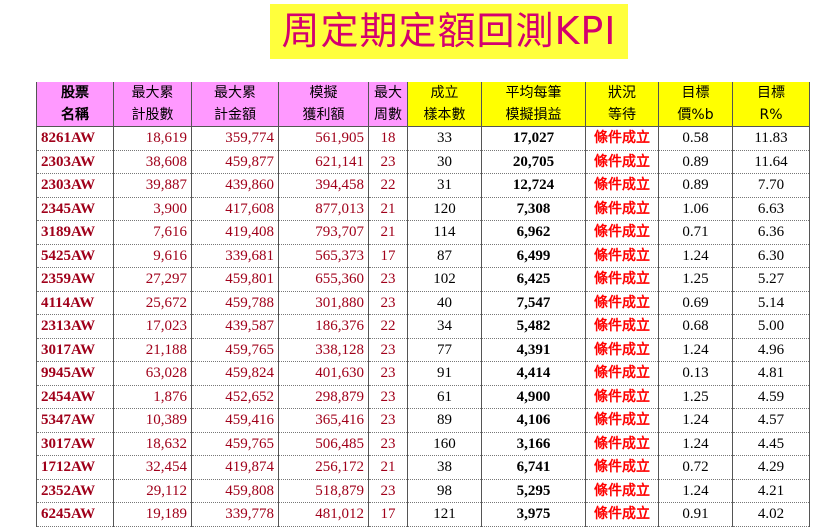 This screenshot has width=833, height=527. What do you see at coordinates (444, 444) in the screenshot?
I see `cell-sample-count: 160` at bounding box center [444, 444].